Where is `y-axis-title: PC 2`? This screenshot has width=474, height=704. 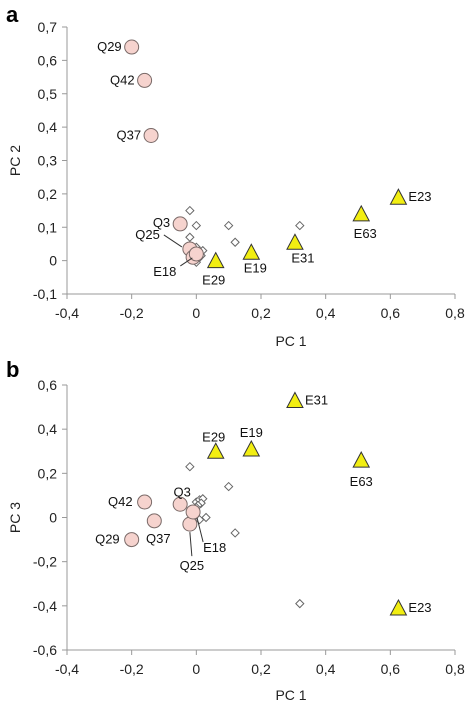 y-axis-title: PC 2 is located at coordinates (15, 160).